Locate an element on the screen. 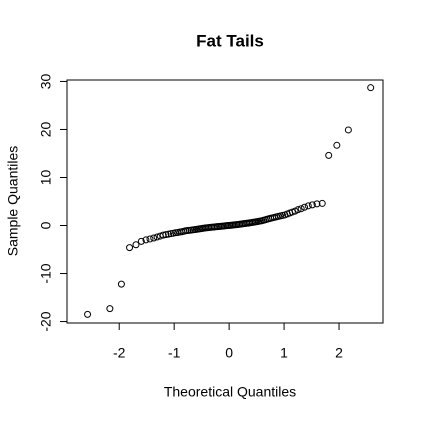  y-tick-label: -10 is located at coordinates (46, 273).